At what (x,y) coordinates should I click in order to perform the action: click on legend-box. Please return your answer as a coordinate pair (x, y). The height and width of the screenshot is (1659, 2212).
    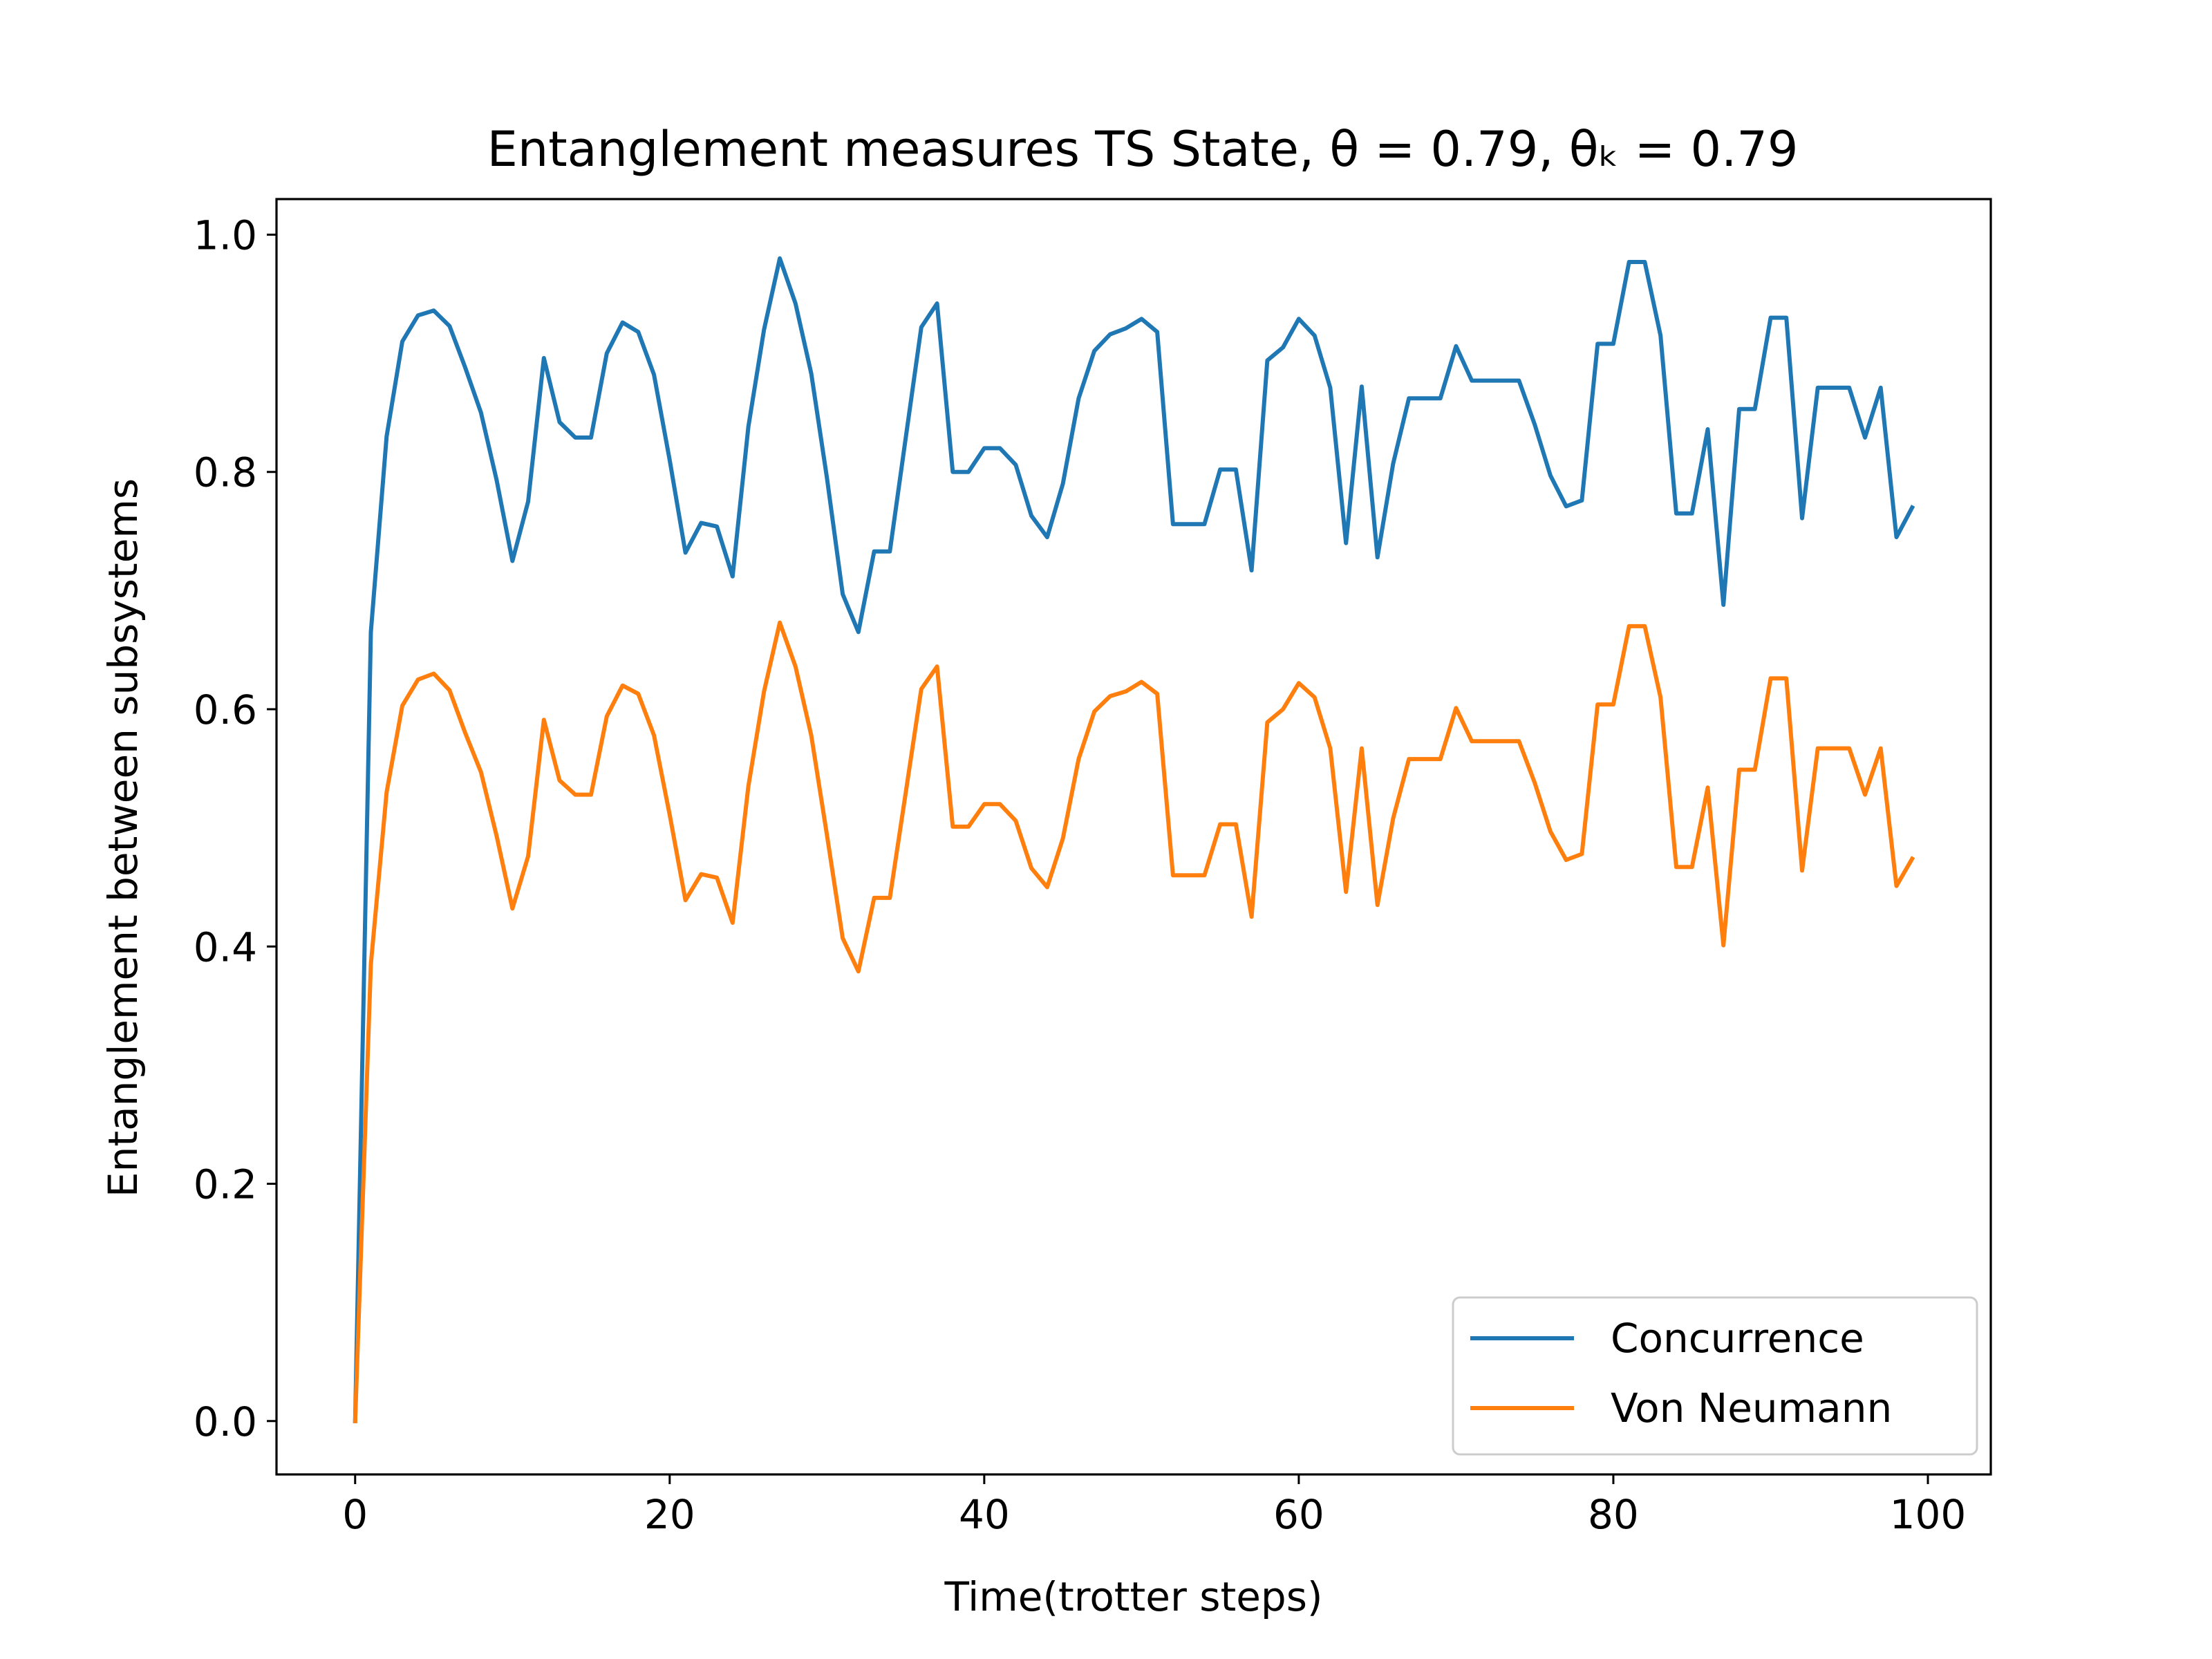
    Looking at the image, I should click on (1715, 1376).